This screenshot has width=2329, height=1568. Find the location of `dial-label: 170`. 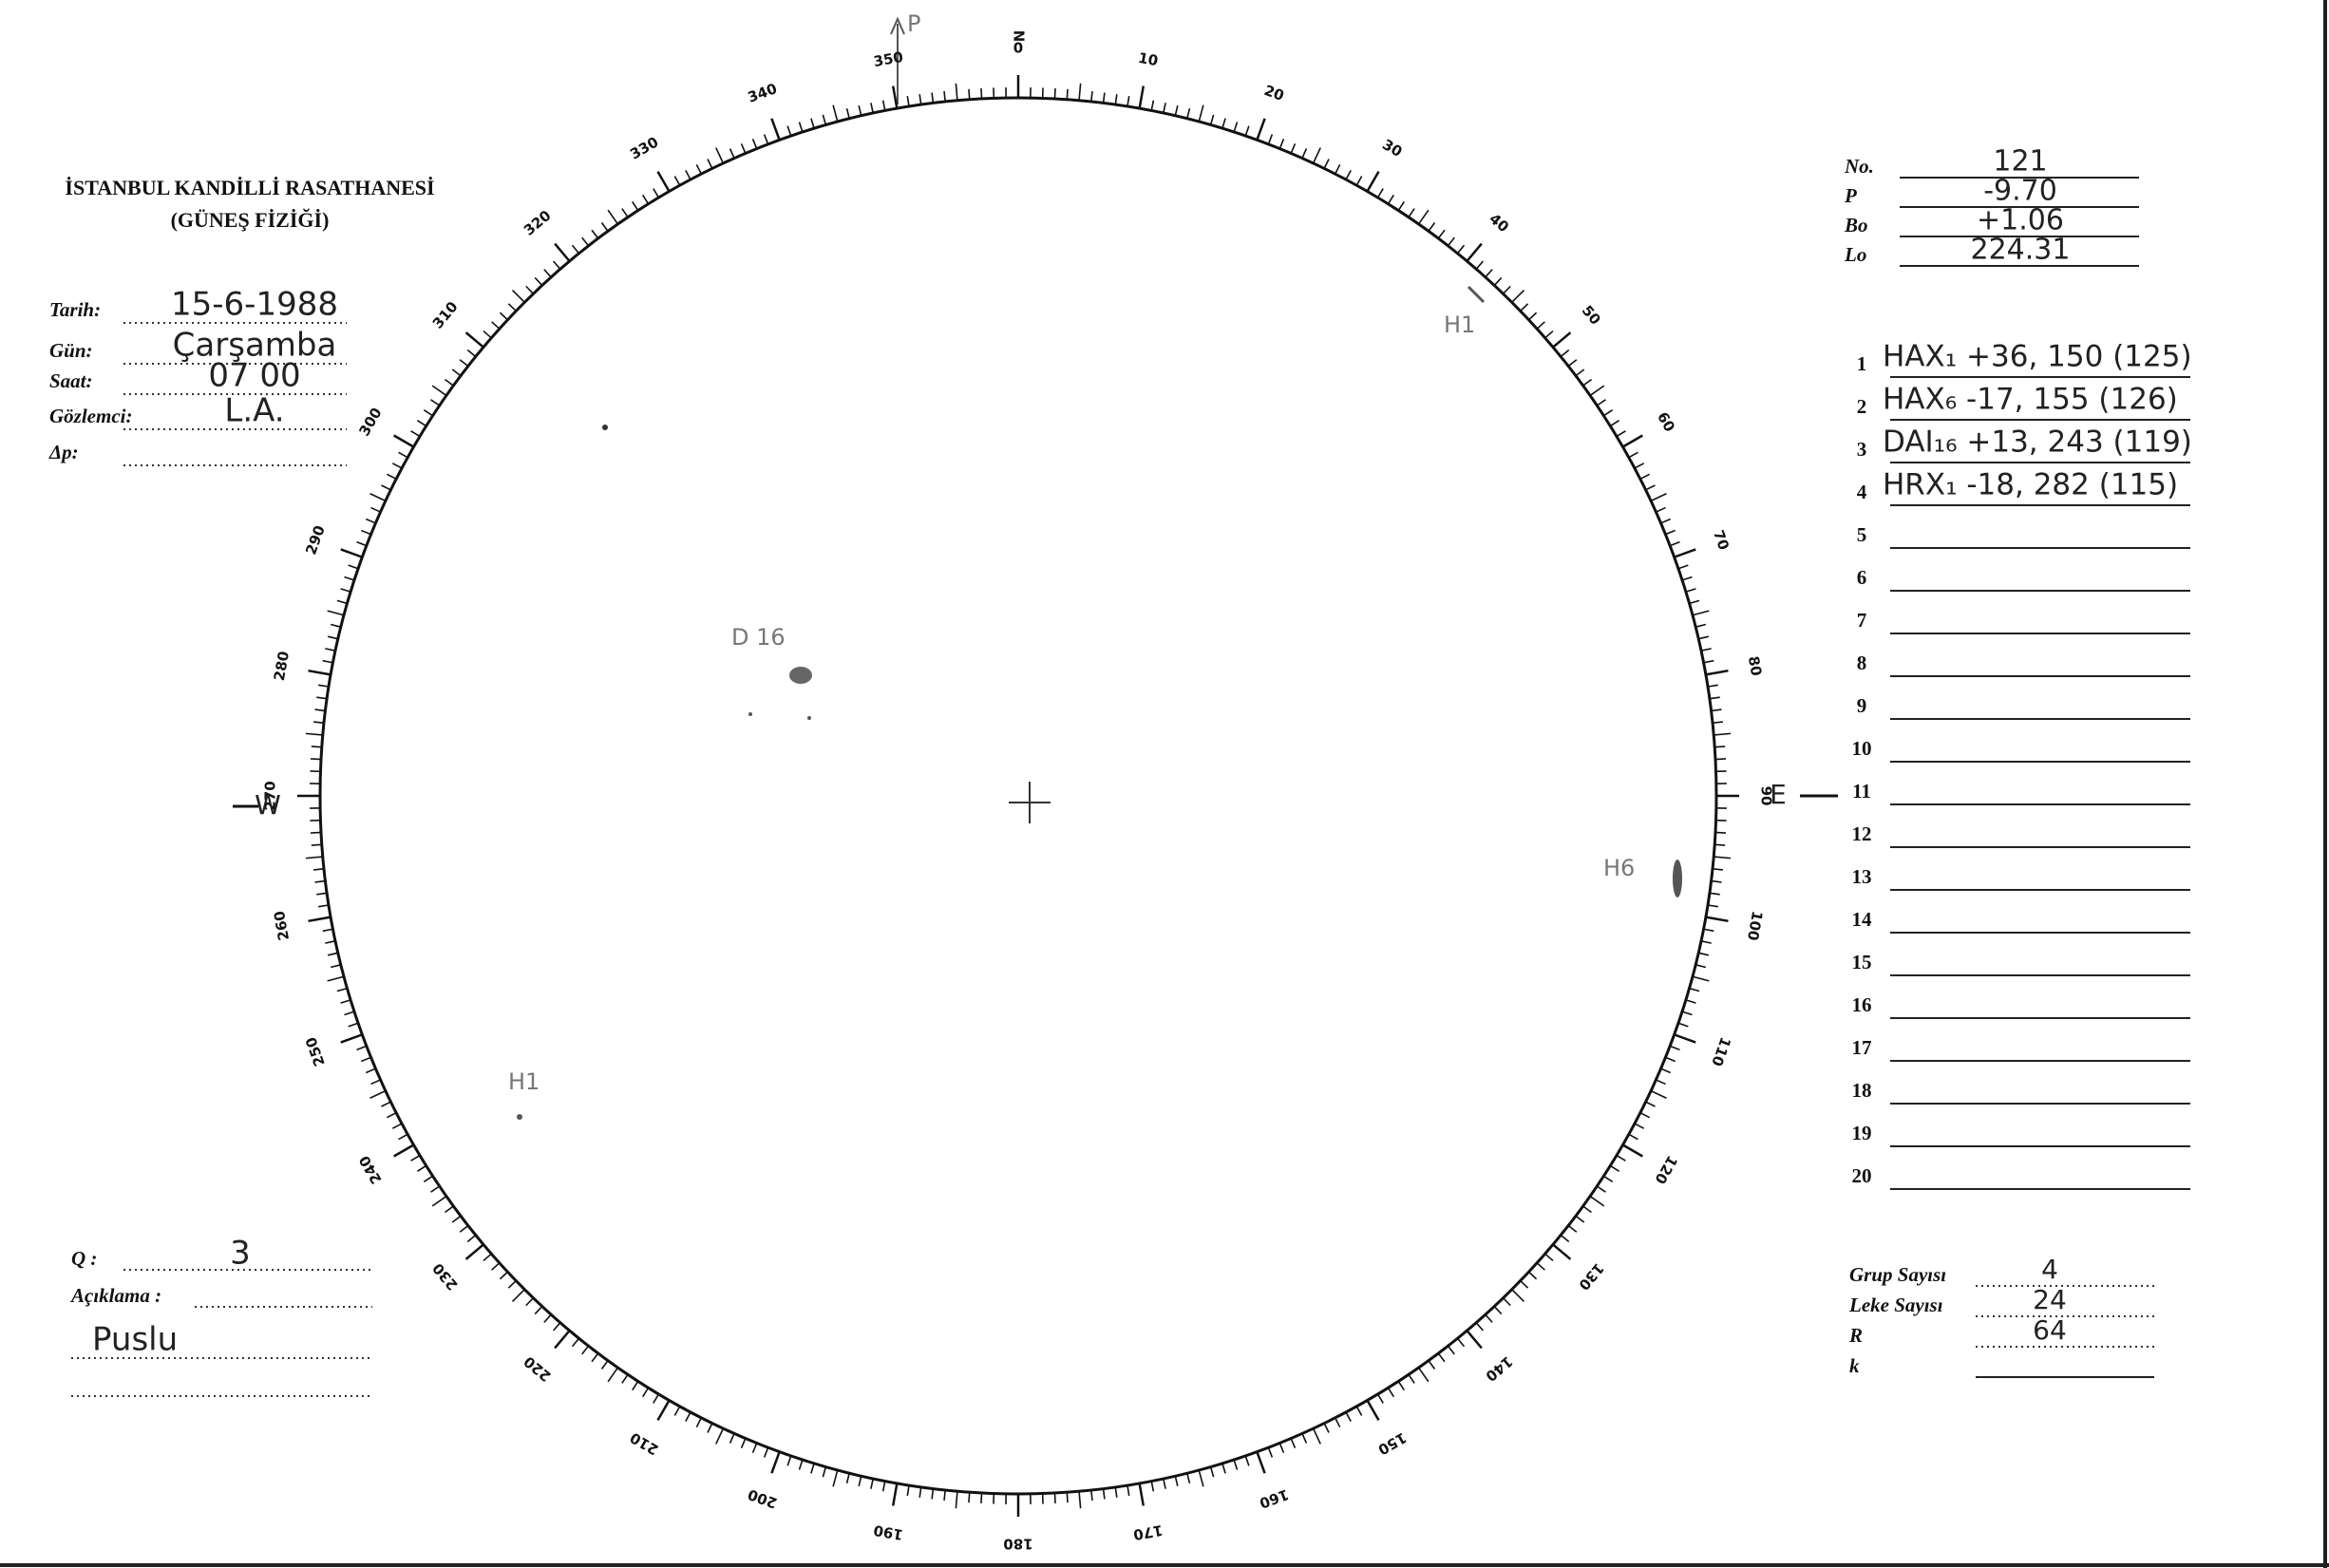

dial-label: 170 is located at coordinates (1148, 1532).